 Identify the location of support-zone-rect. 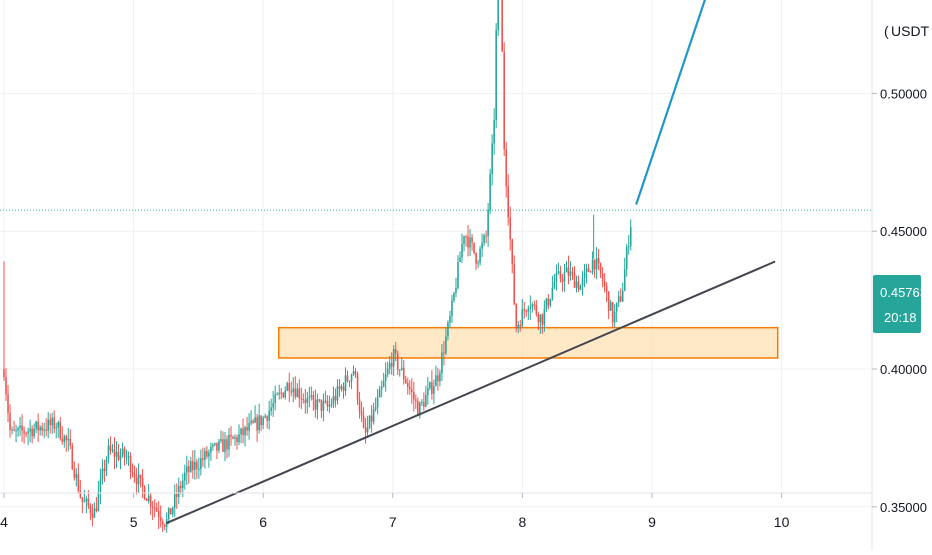
(528, 342).